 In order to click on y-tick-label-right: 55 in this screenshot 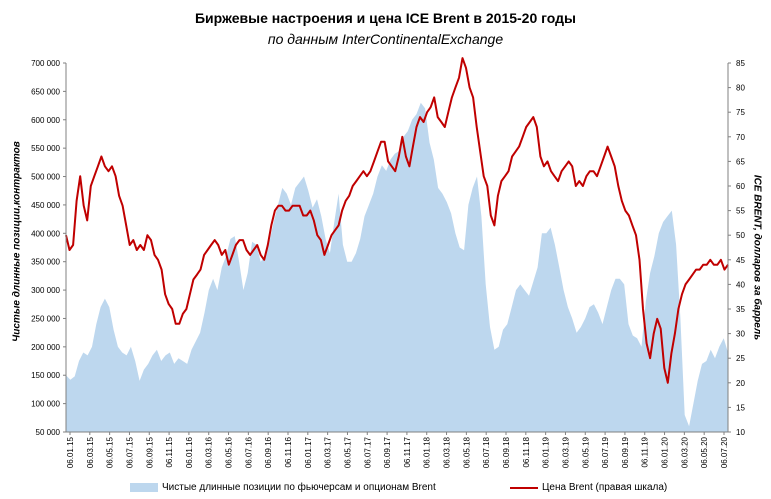, I will do `click(740, 211)`.